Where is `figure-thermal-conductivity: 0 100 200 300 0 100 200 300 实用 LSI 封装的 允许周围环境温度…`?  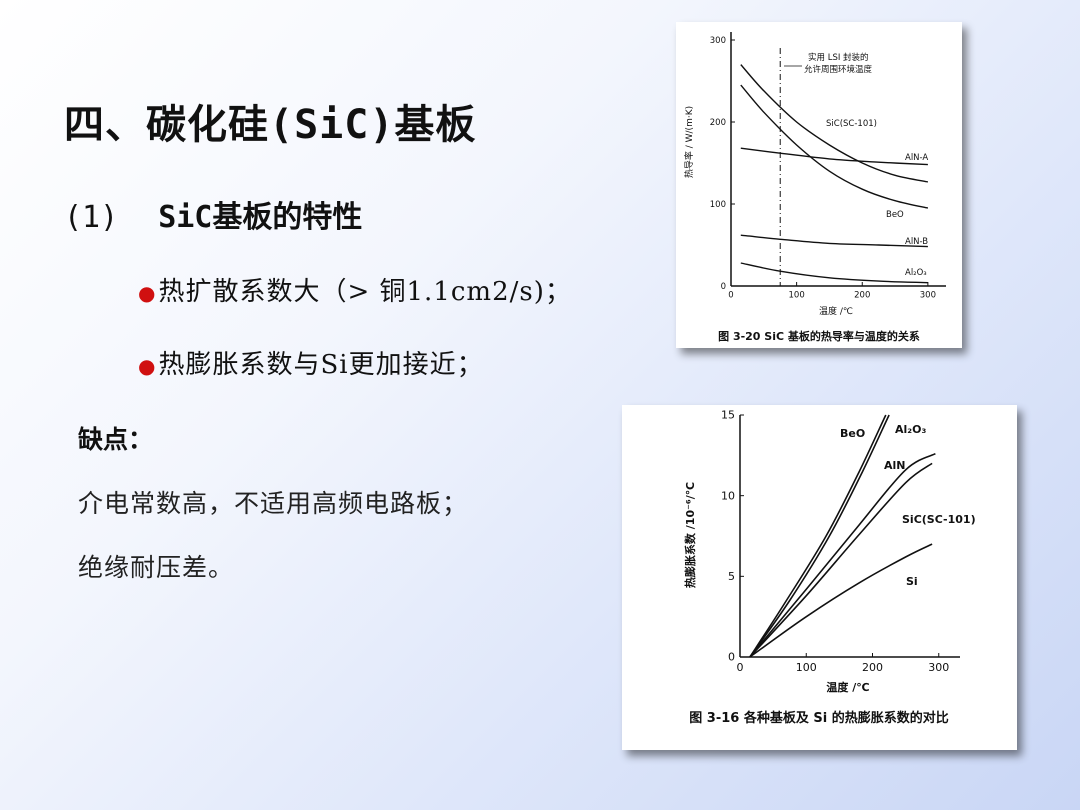
figure-thermal-conductivity: 0 100 200 300 0 100 200 300 实用 LSI 封装的 允许周围环境温度… is located at coordinates (819, 185).